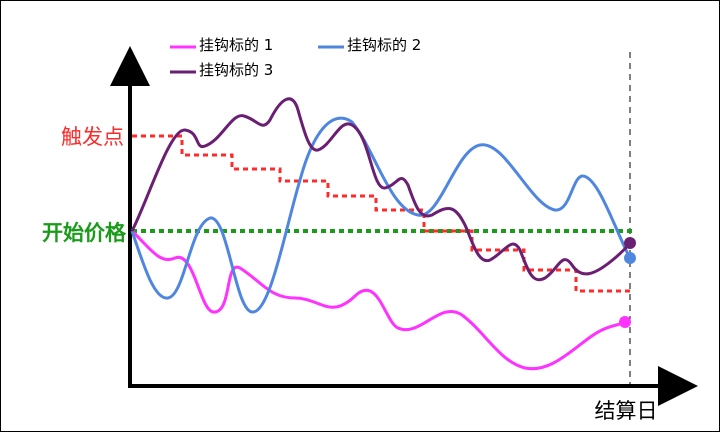 This screenshot has width=720, height=432. I want to click on trigger-label: 触发点, so click(92, 137).